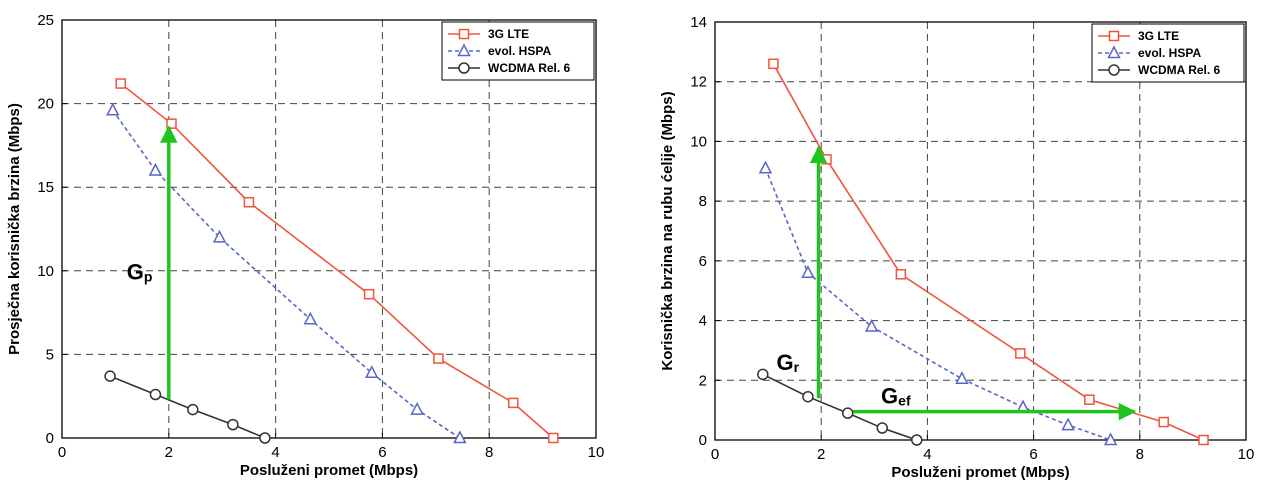 The height and width of the screenshot is (481, 1266). What do you see at coordinates (904, 401) in the screenshot?
I see `annotation-subscript: ef` at bounding box center [904, 401].